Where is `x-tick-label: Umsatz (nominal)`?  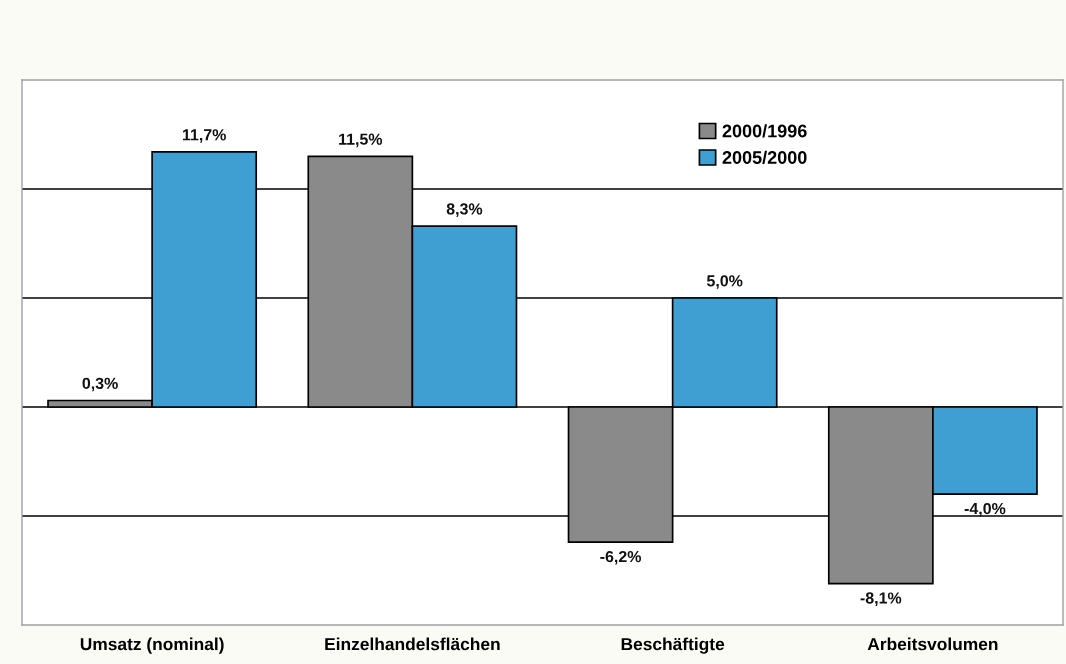 x-tick-label: Umsatz (nominal) is located at coordinates (152, 645).